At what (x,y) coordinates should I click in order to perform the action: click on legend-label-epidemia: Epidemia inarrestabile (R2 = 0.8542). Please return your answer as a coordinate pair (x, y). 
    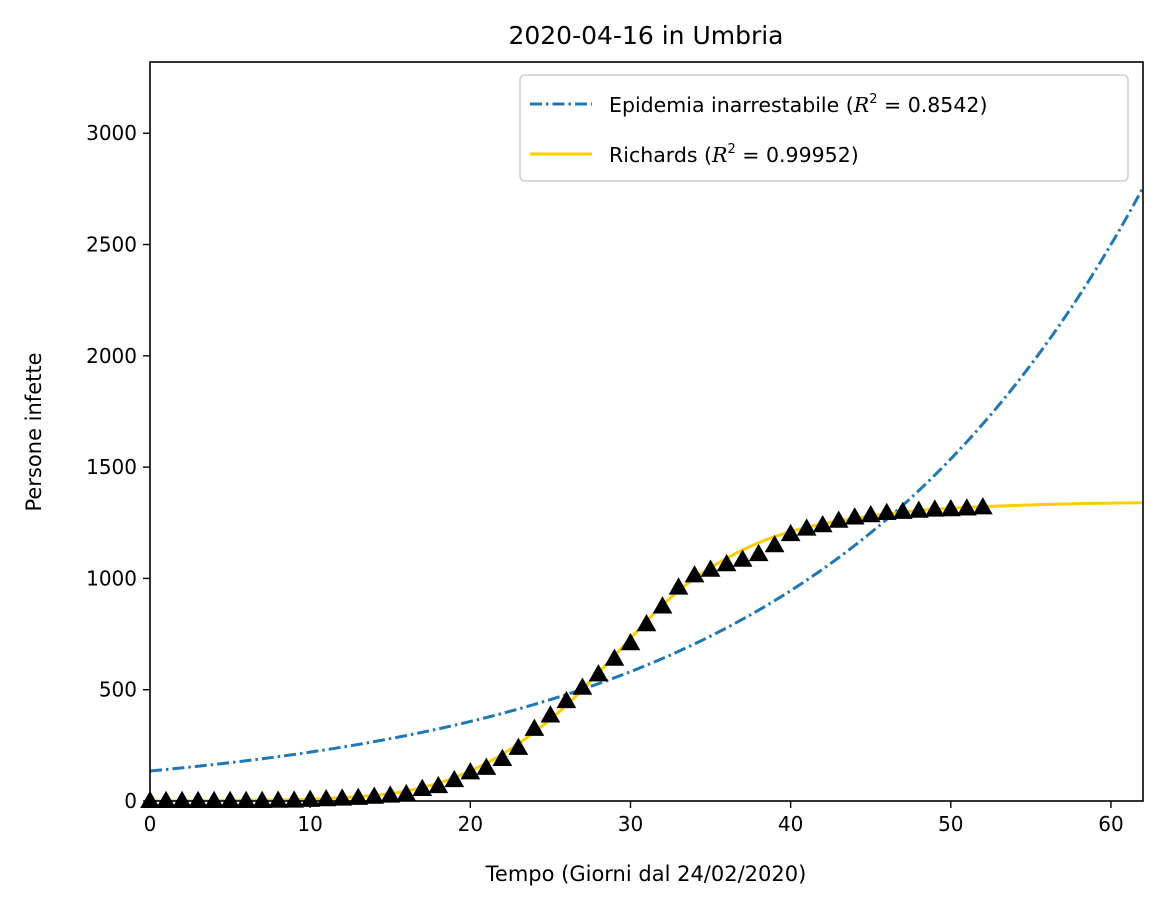
    Looking at the image, I should click on (798, 104).